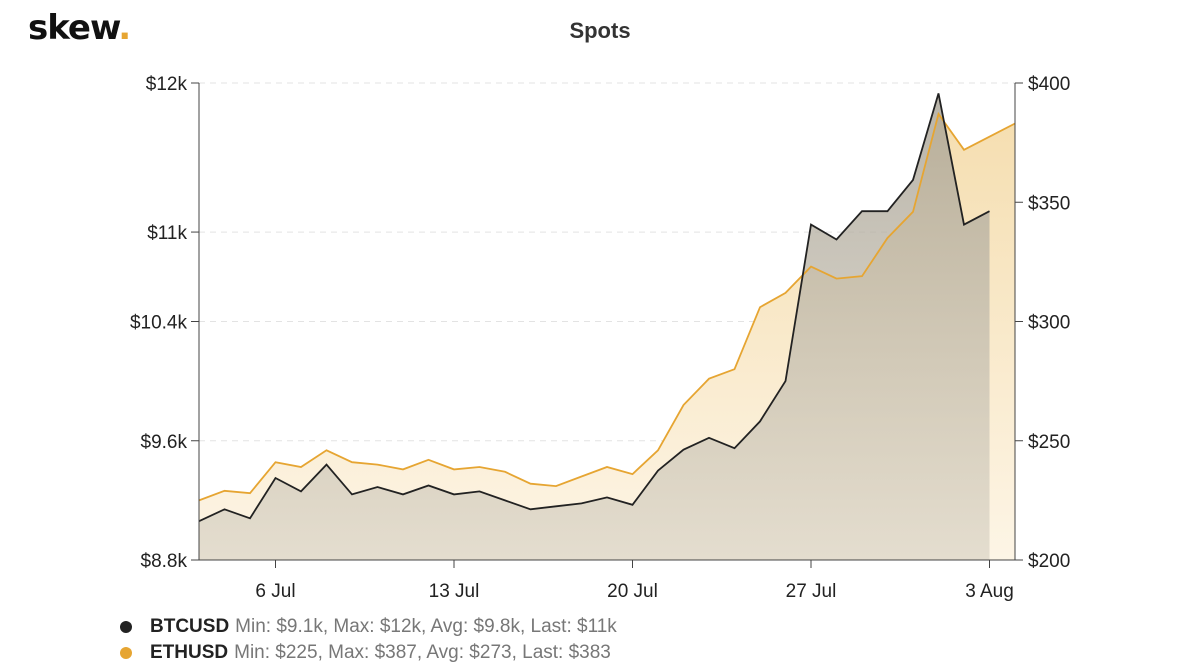 Image resolution: width=1200 pixels, height=670 pixels. Describe the element at coordinates (73, 28) in the screenshot. I see `logo-text: skew` at that location.